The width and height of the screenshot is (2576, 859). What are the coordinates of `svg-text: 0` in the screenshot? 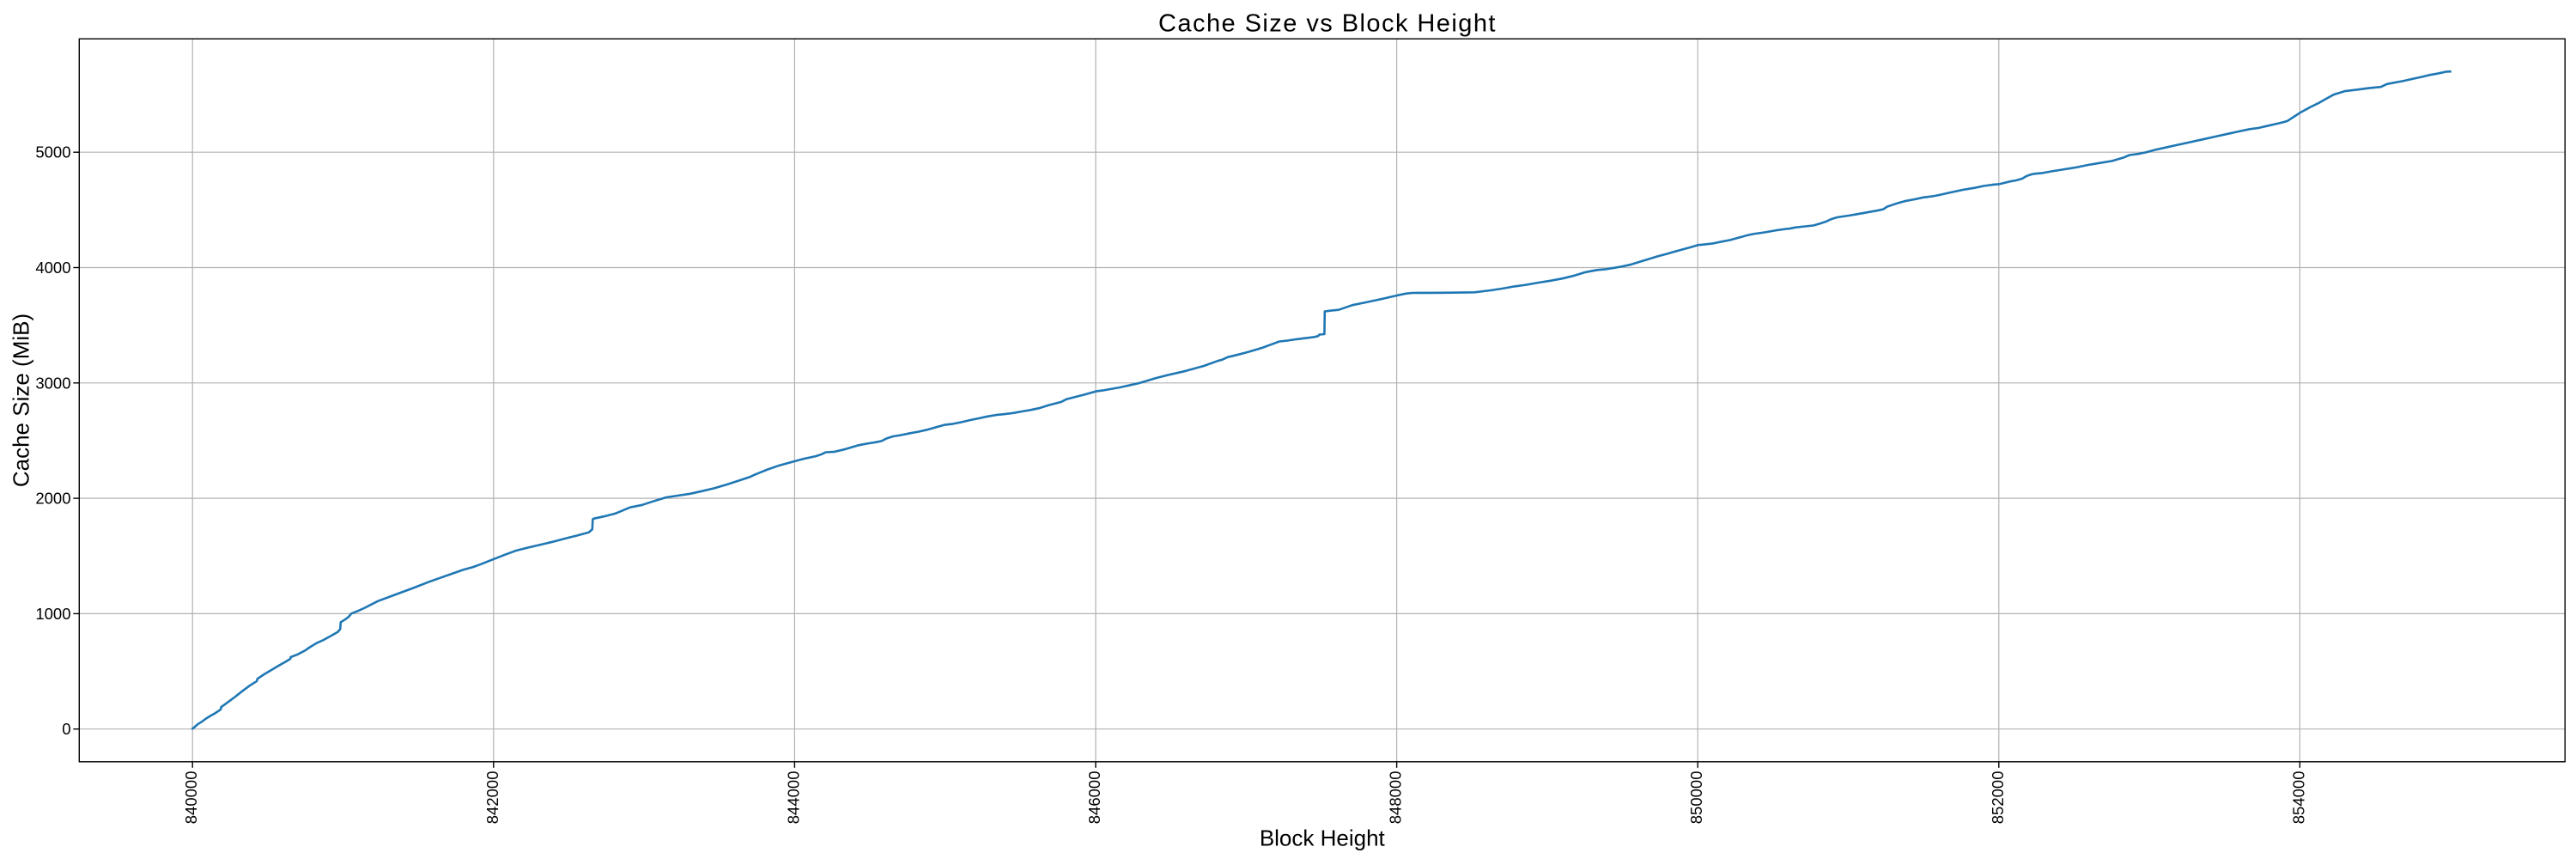 It's located at (66, 729).